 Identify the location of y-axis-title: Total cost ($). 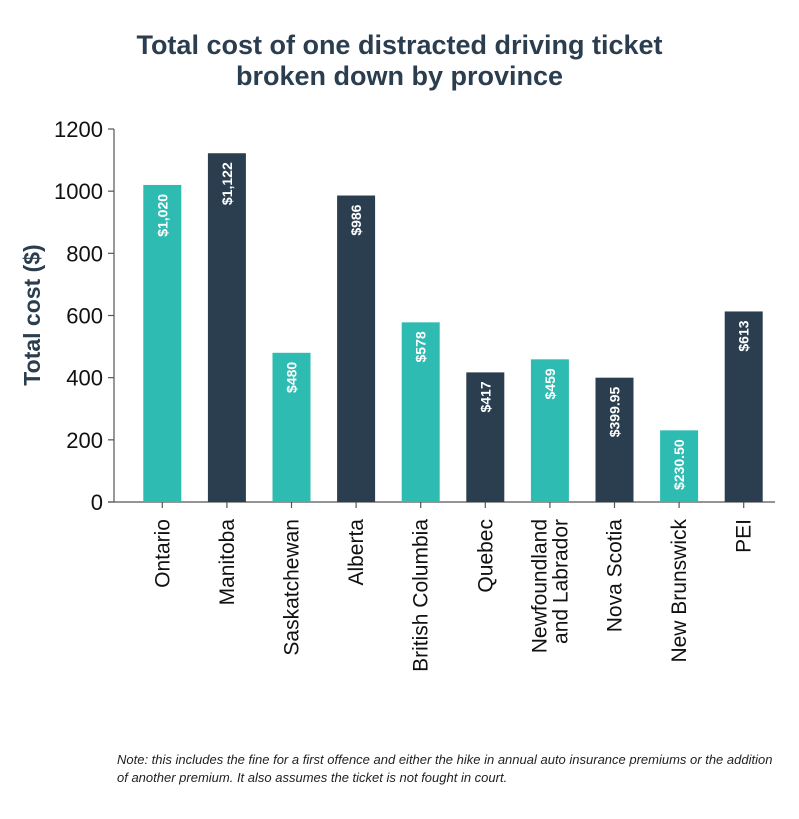
(32, 314).